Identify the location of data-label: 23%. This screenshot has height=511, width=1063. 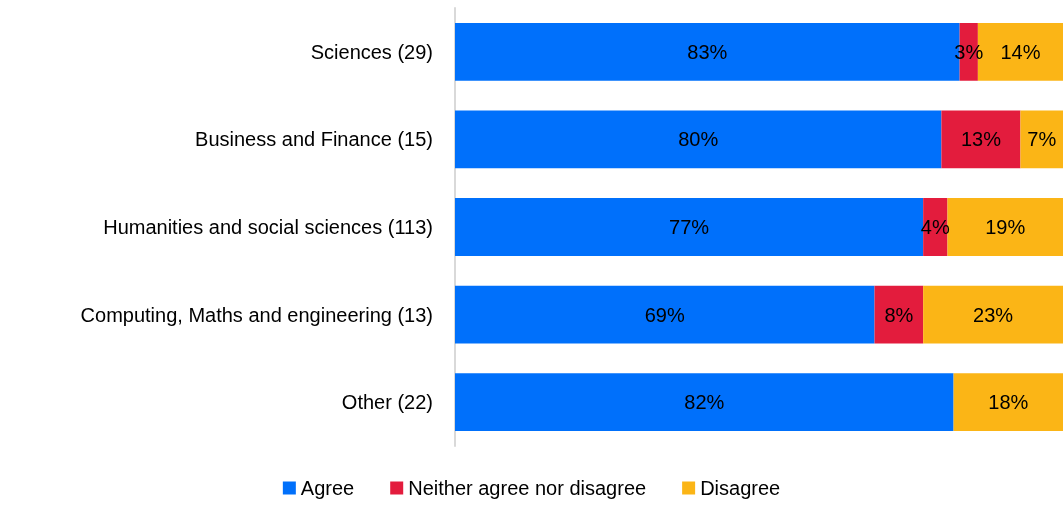
(993, 314).